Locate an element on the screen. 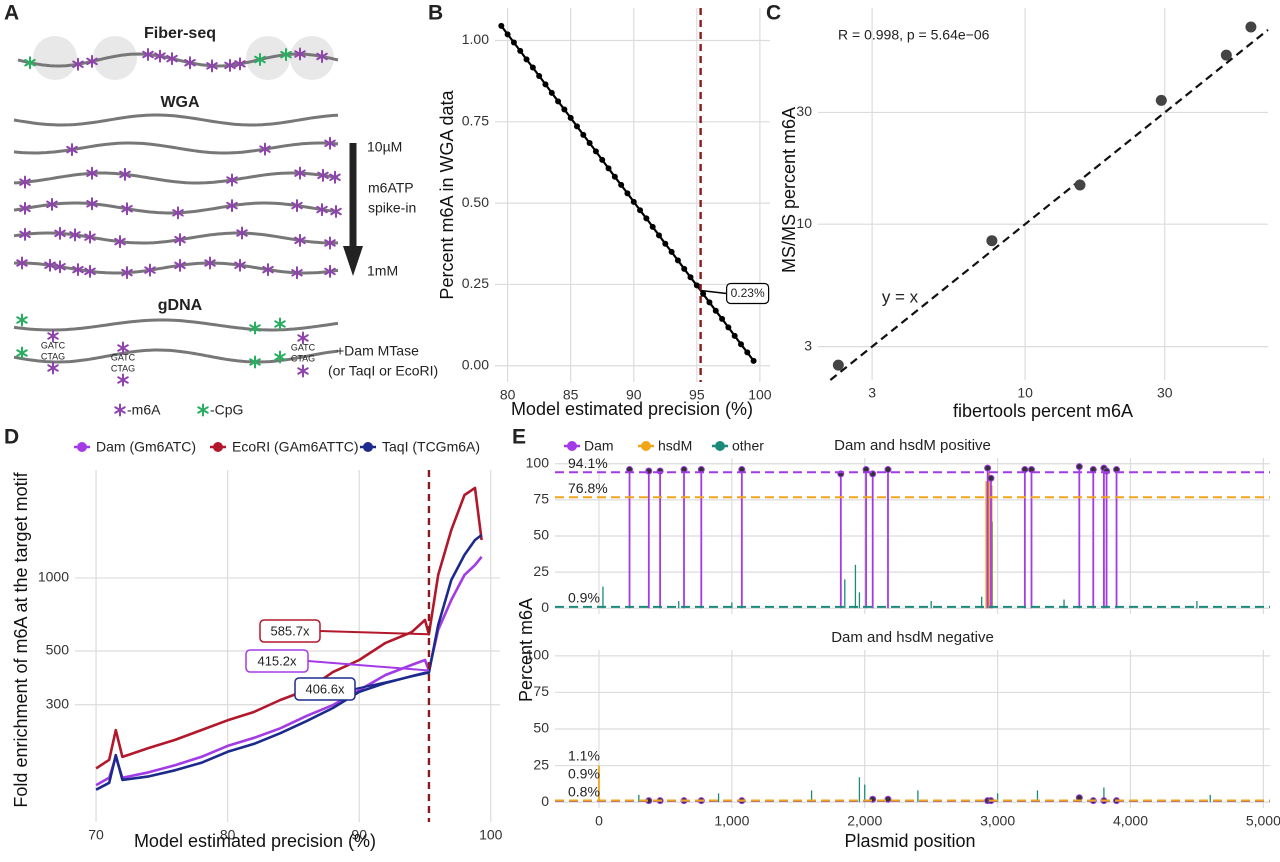  spike-in-label: spike-in is located at coordinates (392, 208).